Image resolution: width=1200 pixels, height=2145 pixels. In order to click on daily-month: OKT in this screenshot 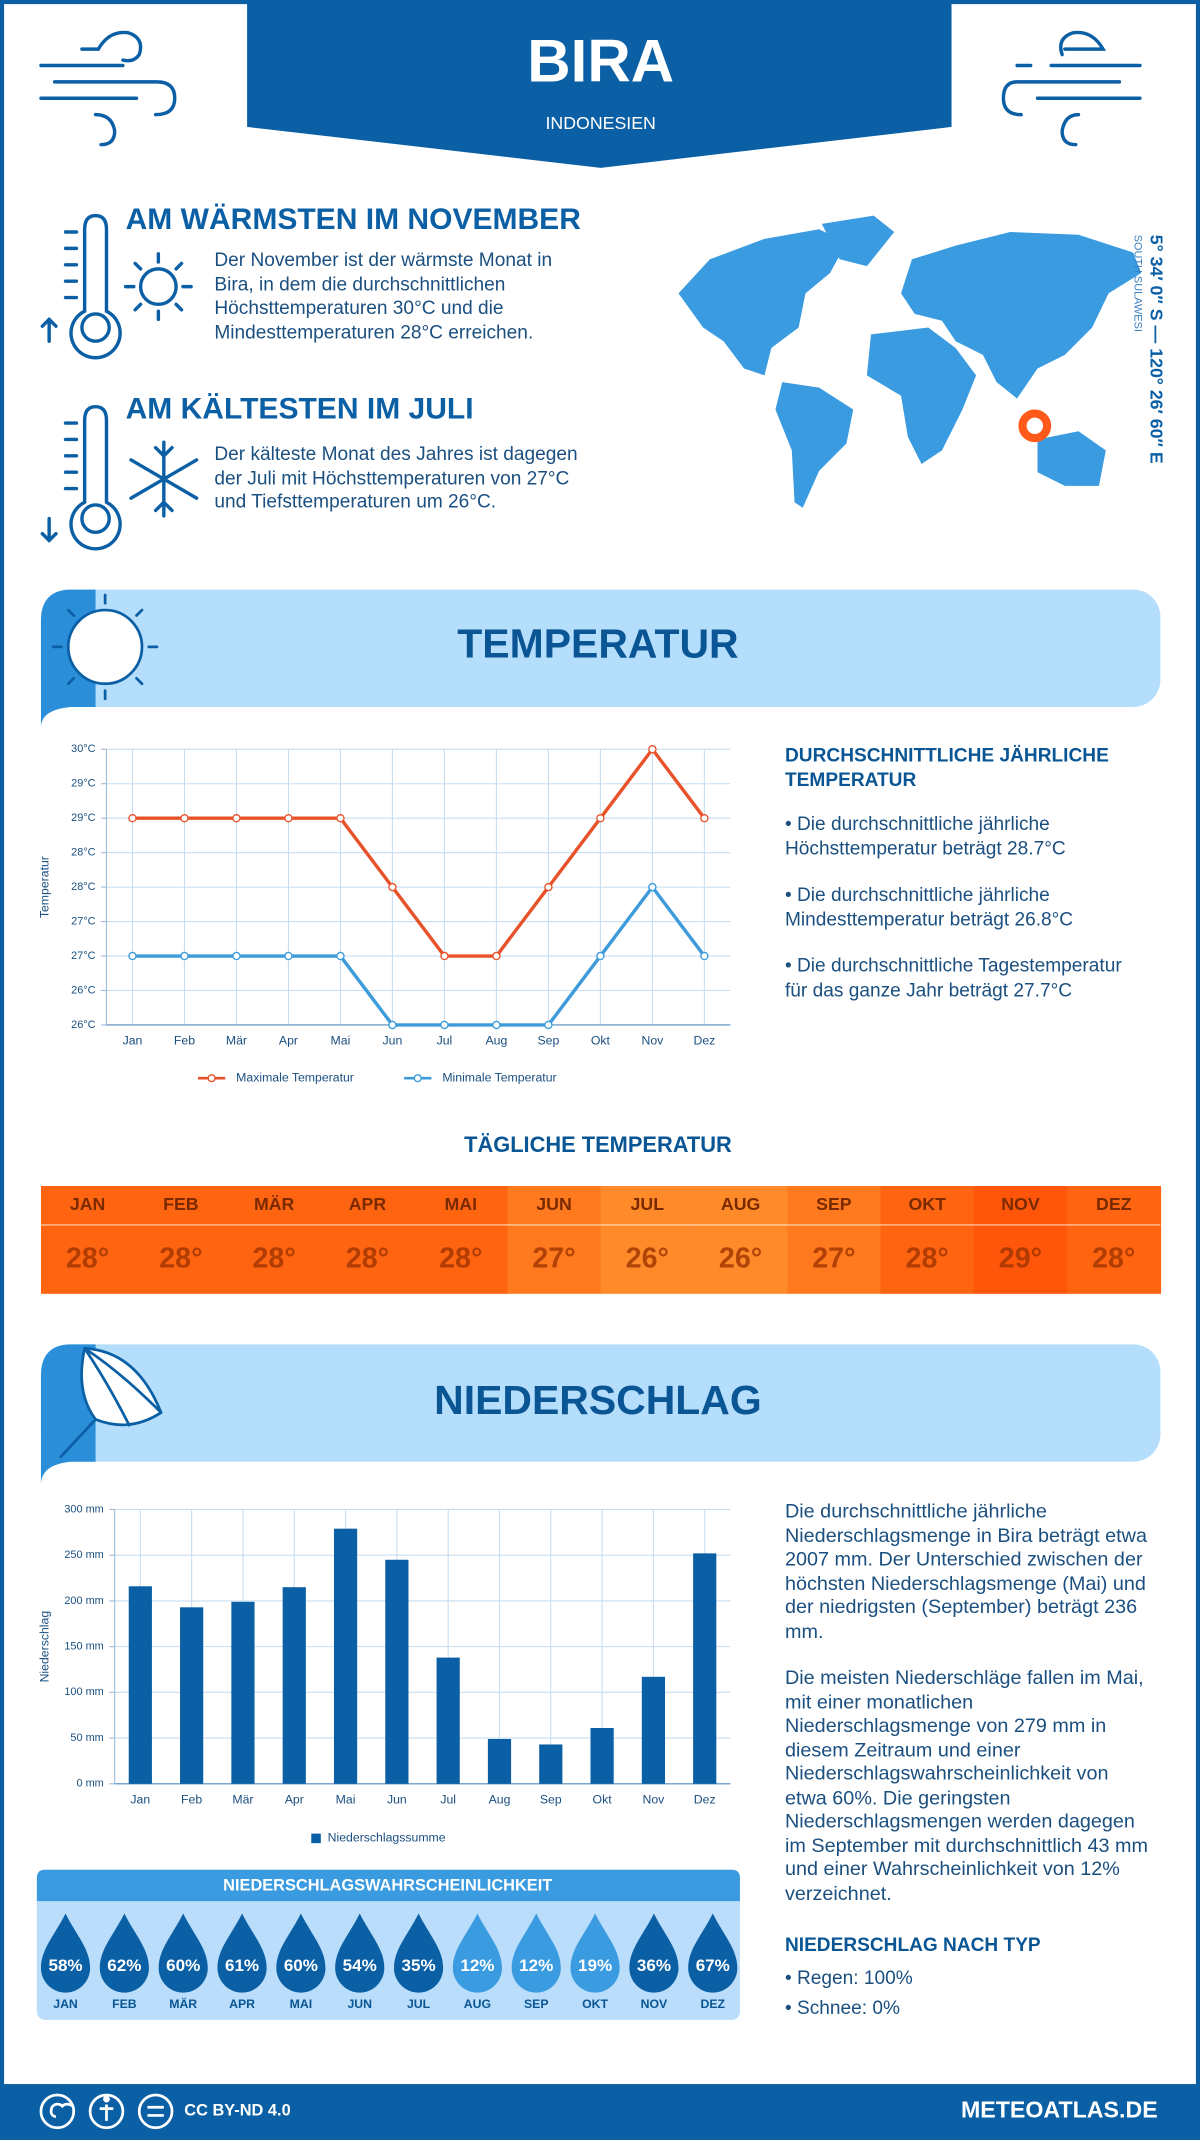, I will do `click(927, 1204)`.